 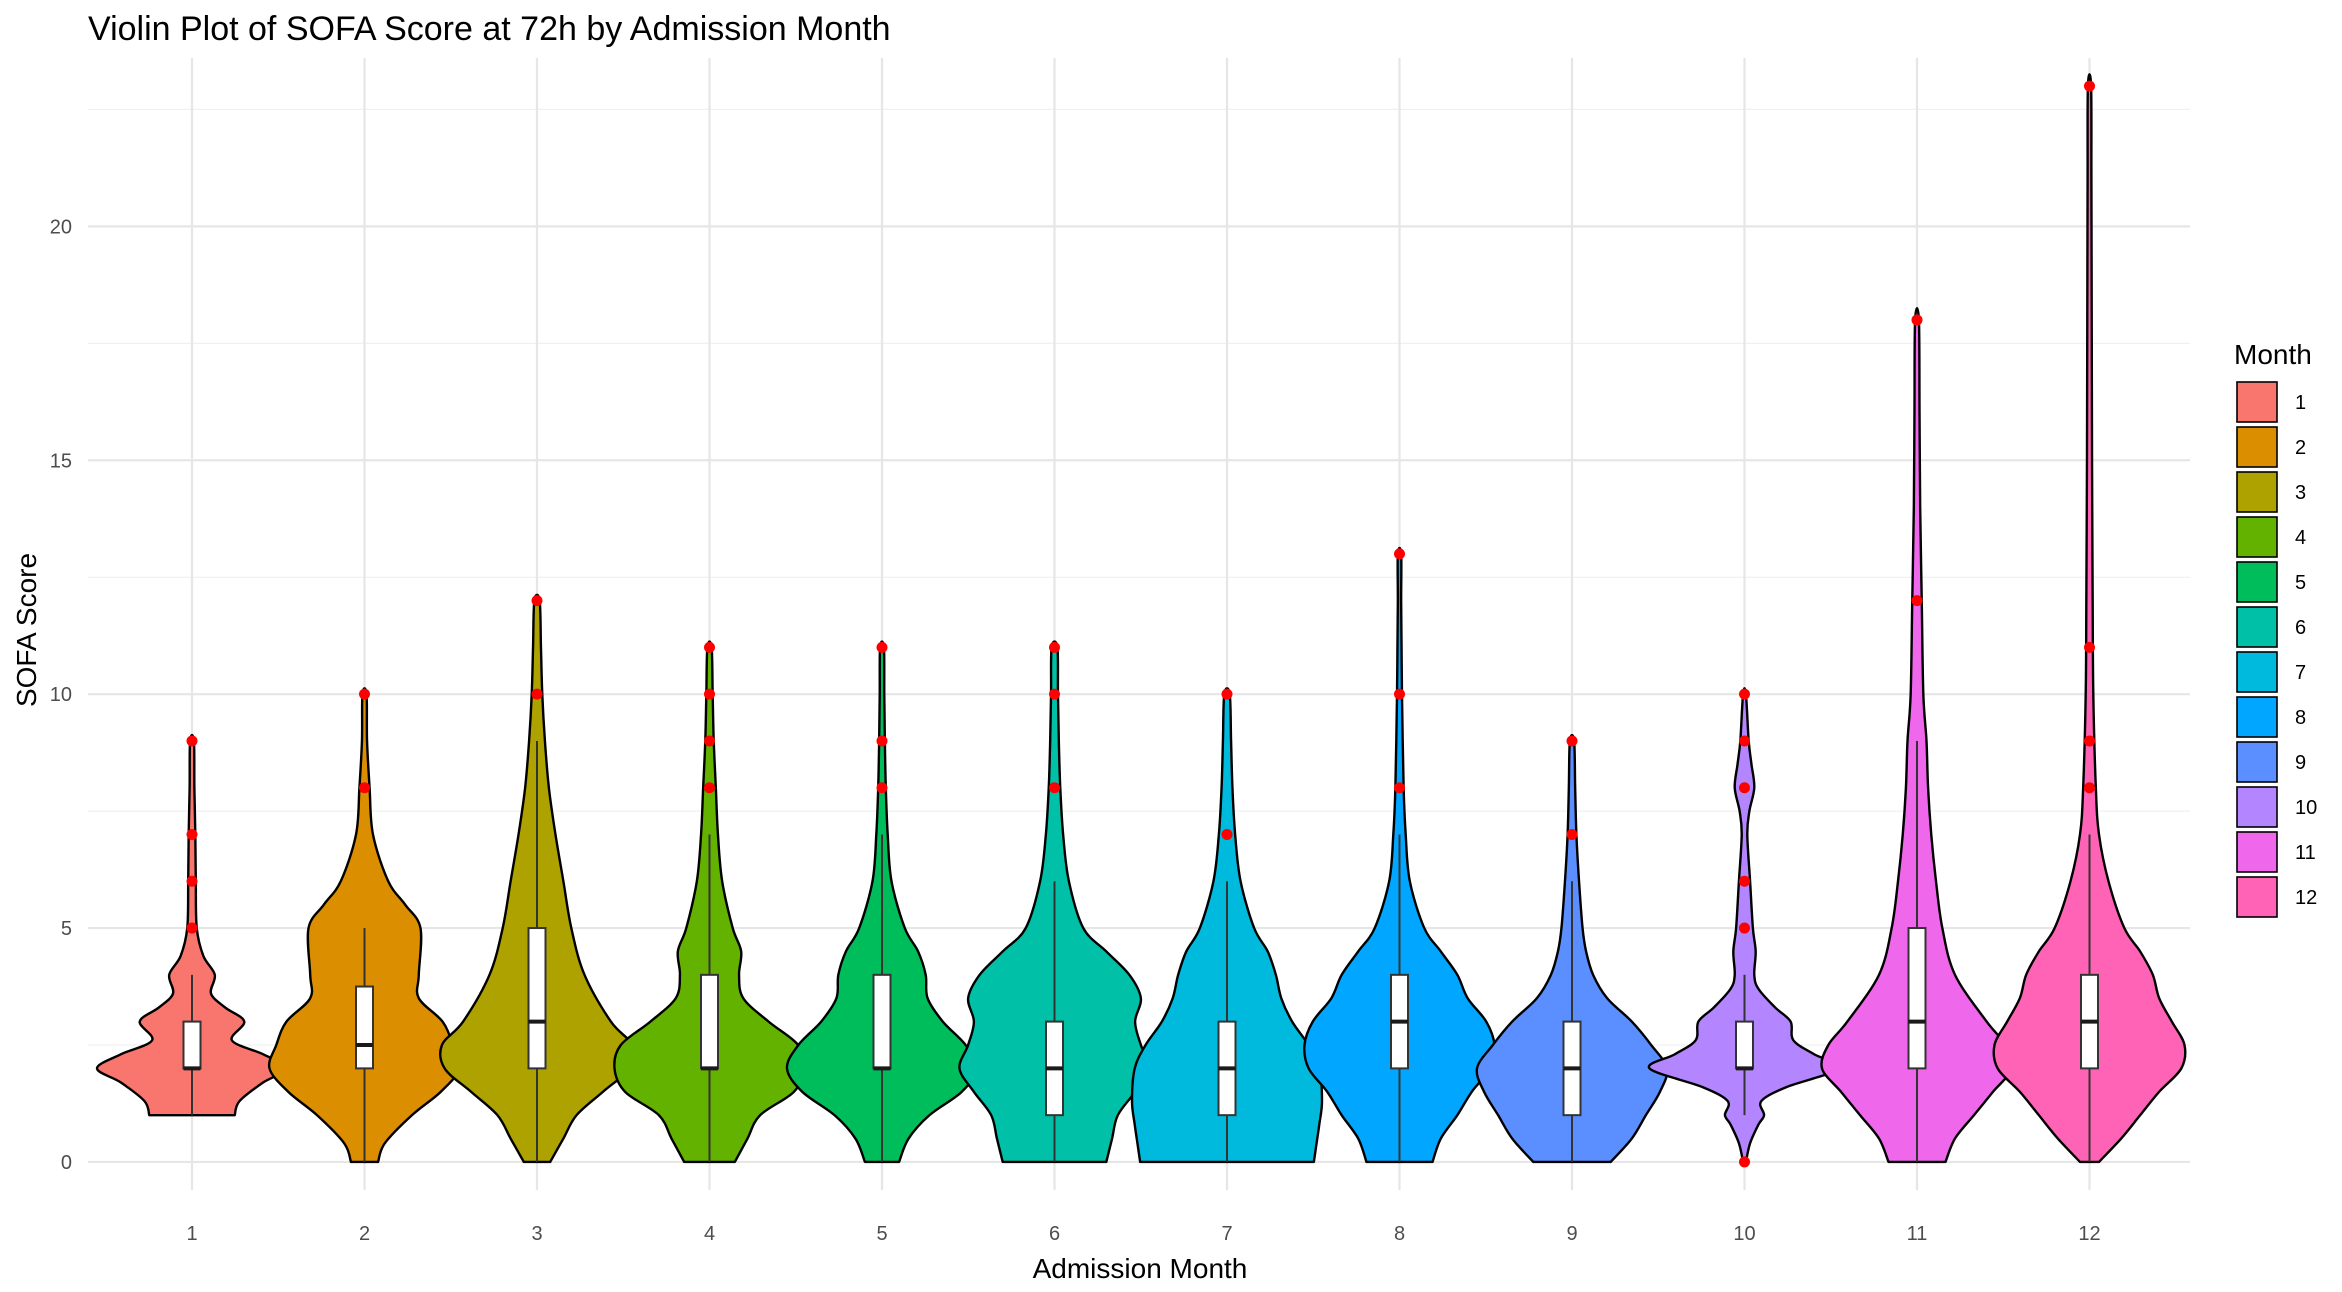 What do you see at coordinates (2273, 354) in the screenshot?
I see `legend-title: Month` at bounding box center [2273, 354].